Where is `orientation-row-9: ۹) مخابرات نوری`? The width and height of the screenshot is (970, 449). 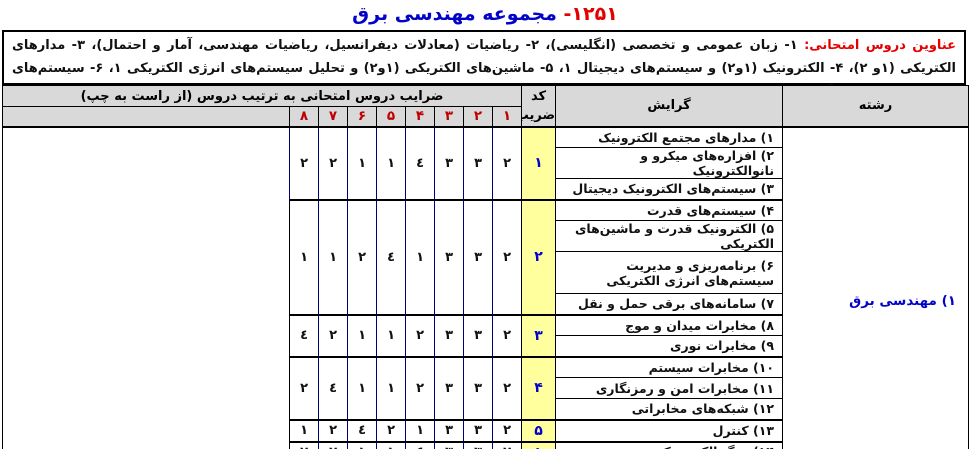
orientation-row-9: ۹) مخابرات نوری is located at coordinates (669, 346).